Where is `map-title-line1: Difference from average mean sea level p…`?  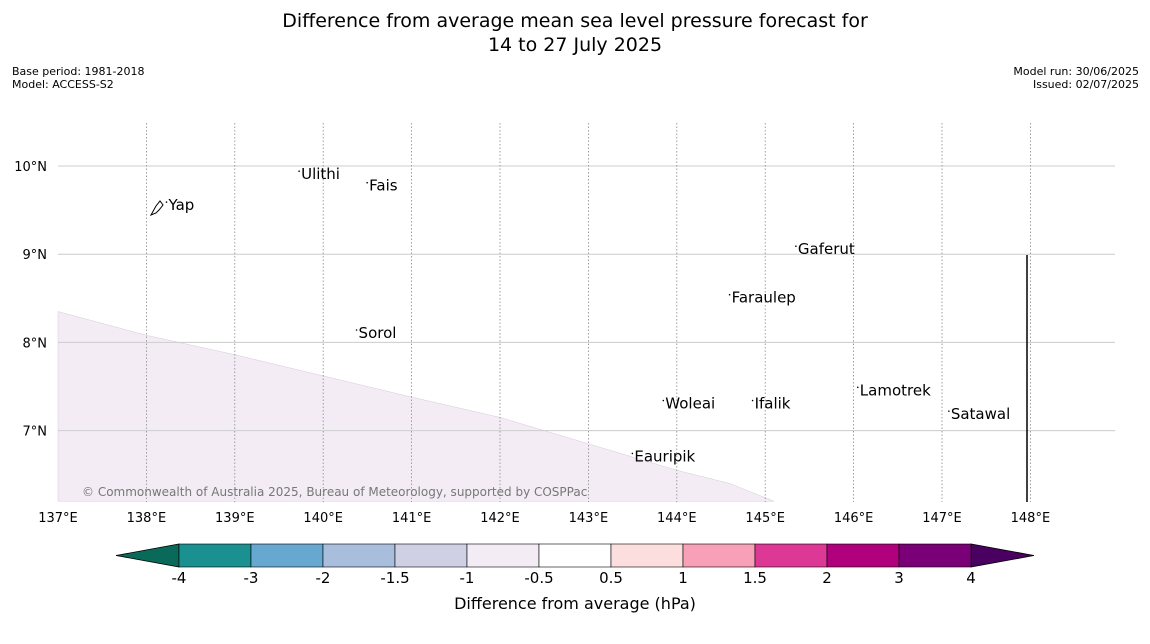 map-title-line1: Difference from average mean sea level p… is located at coordinates (575, 21).